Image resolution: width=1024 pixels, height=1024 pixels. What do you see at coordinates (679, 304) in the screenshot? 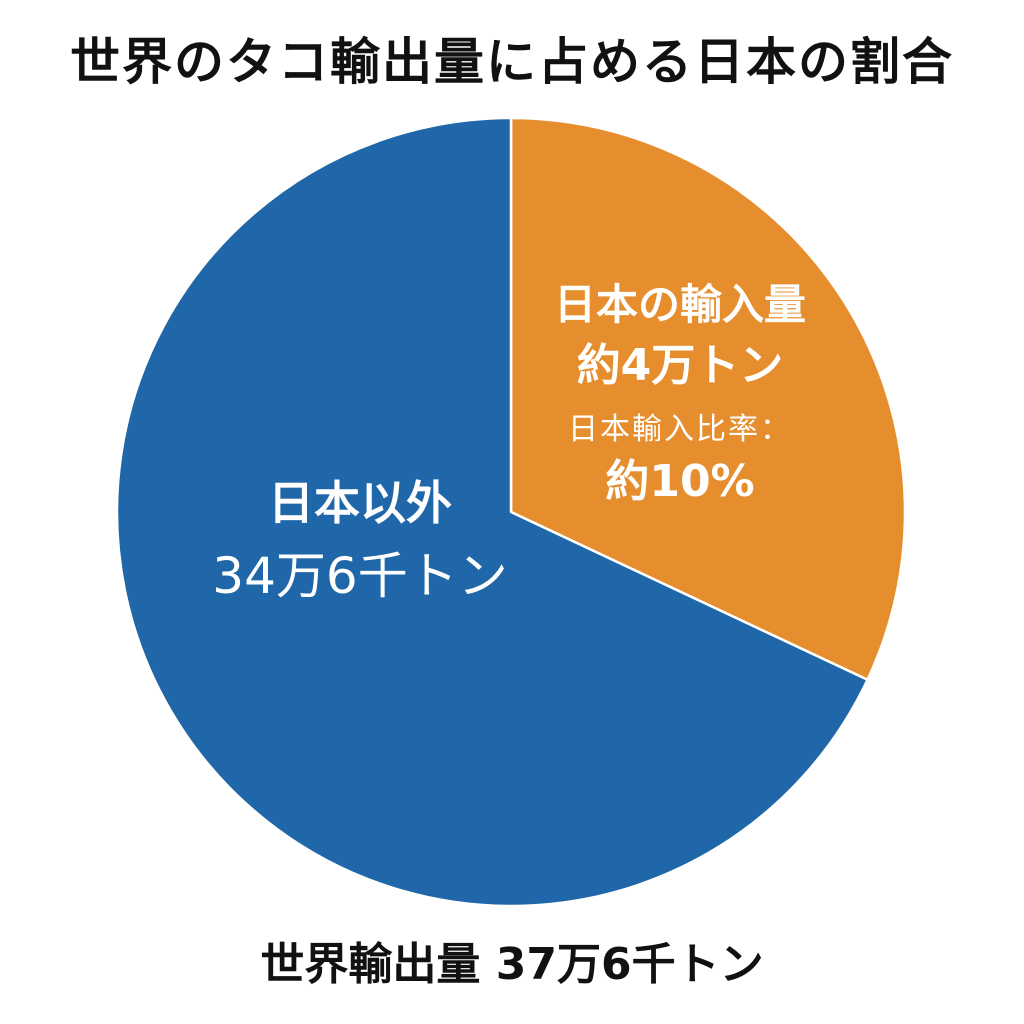
I see `japan-import-label: 日本の輸入量` at bounding box center [679, 304].